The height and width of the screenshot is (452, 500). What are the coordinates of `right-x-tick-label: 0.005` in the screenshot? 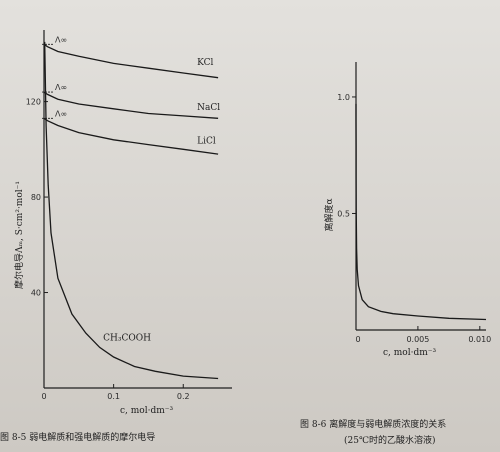 It's located at (417, 339).